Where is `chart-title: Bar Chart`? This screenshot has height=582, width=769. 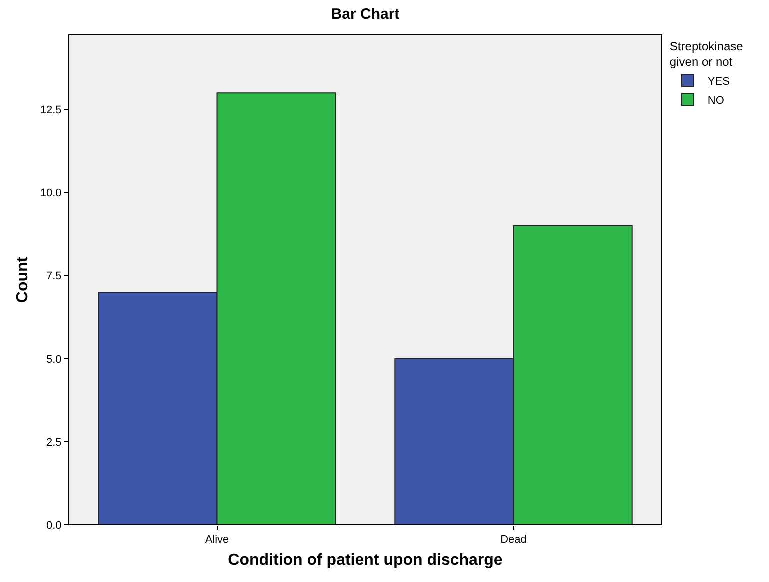 chart-title: Bar Chart is located at coordinates (365, 15).